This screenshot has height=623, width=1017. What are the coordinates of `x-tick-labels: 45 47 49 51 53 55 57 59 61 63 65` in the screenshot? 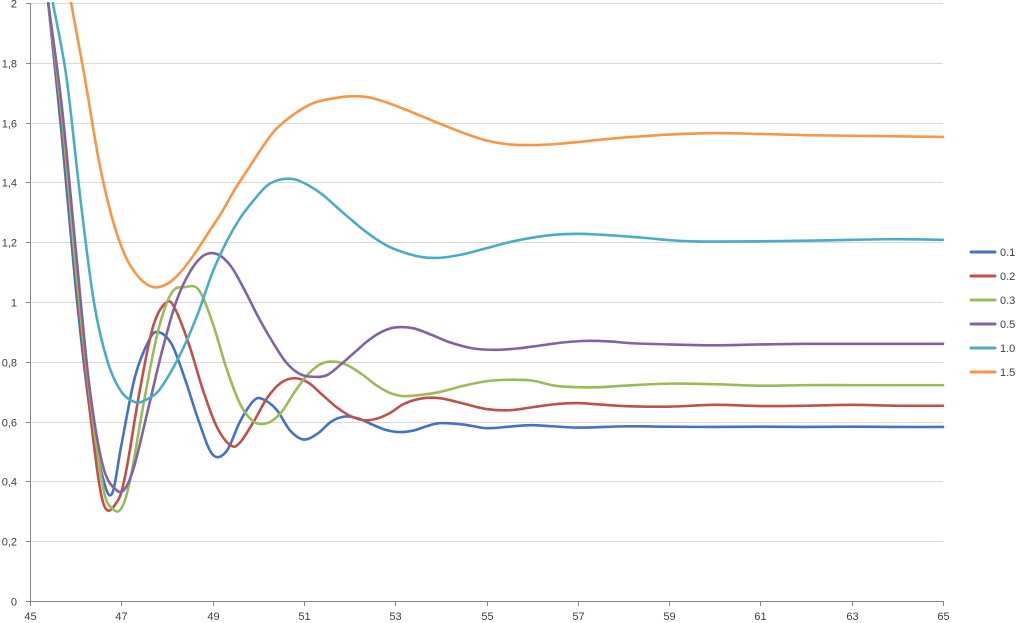 It's located at (486, 617).